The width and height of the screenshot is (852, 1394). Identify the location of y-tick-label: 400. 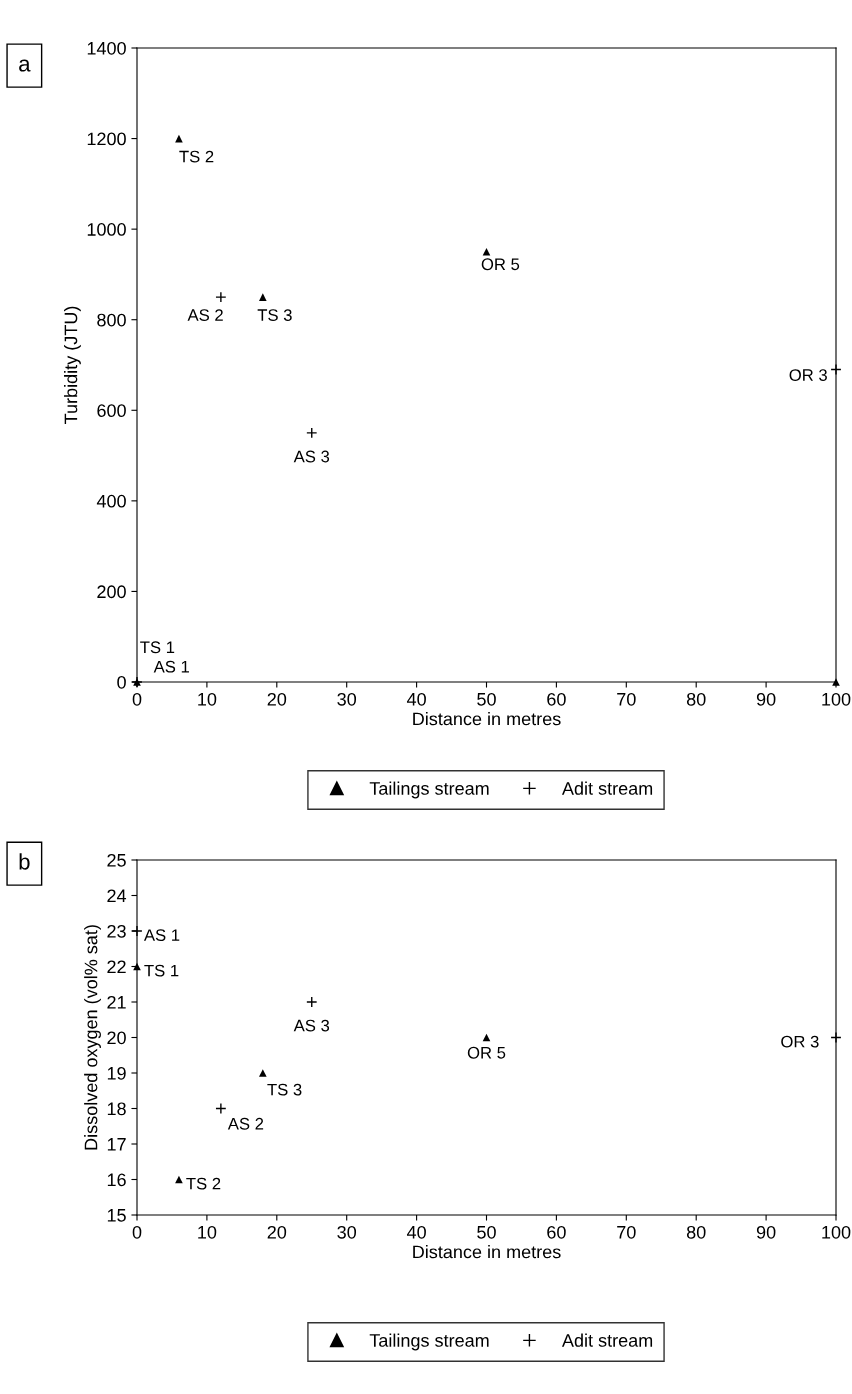
(111, 501).